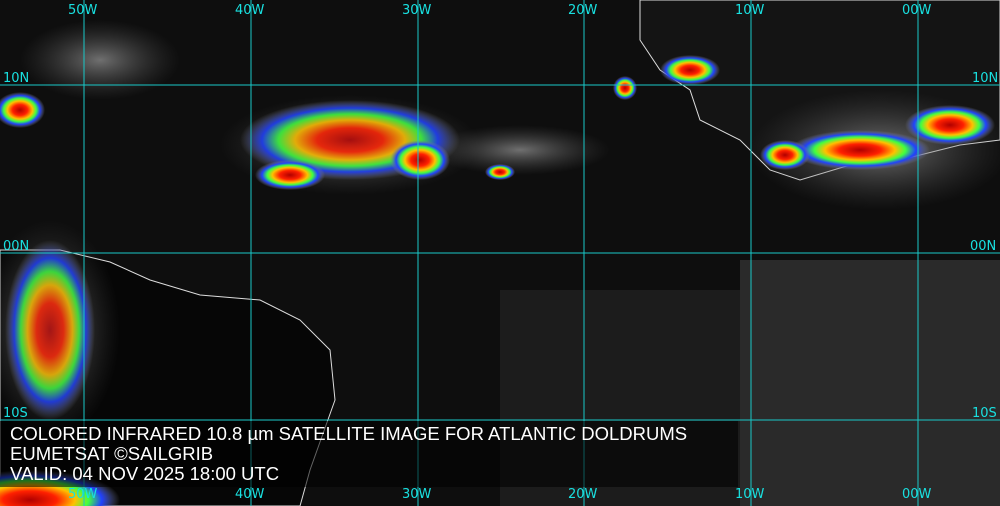  I want to click on lon-label-30w: 30W, so click(417, 10).